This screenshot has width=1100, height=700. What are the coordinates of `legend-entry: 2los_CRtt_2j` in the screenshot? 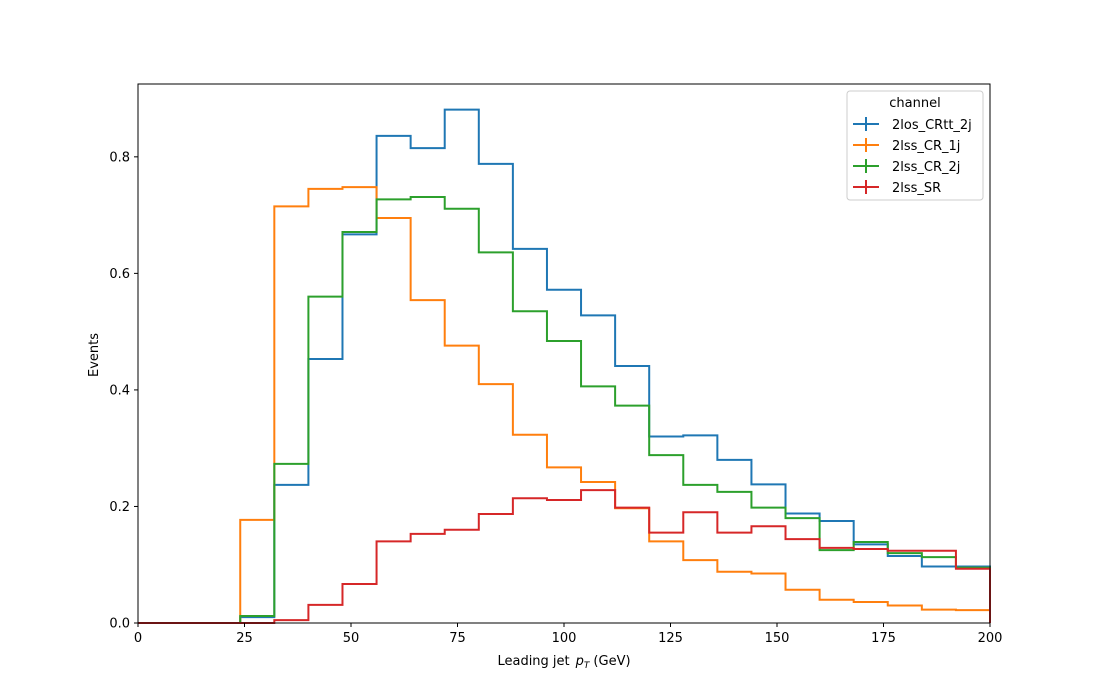 It's located at (912, 125).